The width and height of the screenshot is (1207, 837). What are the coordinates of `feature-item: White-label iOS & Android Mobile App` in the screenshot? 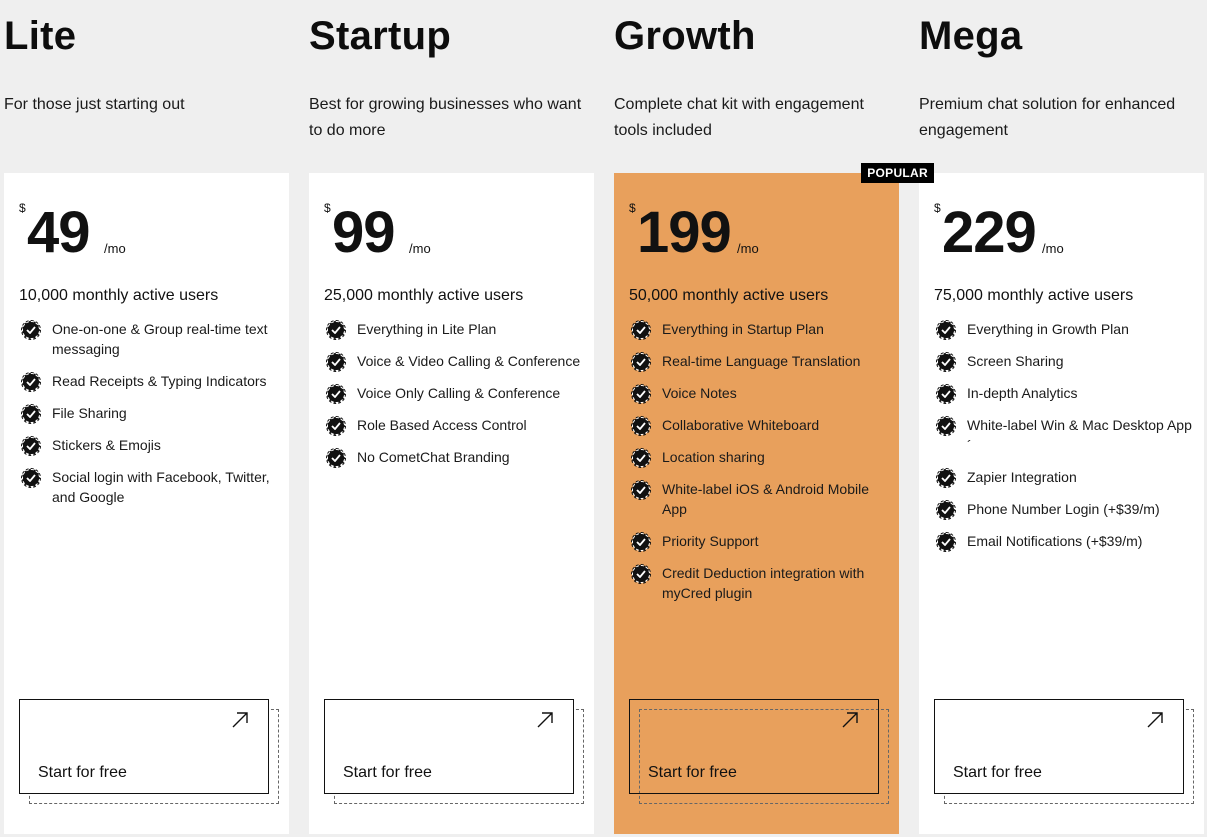 It's located at (760, 499).